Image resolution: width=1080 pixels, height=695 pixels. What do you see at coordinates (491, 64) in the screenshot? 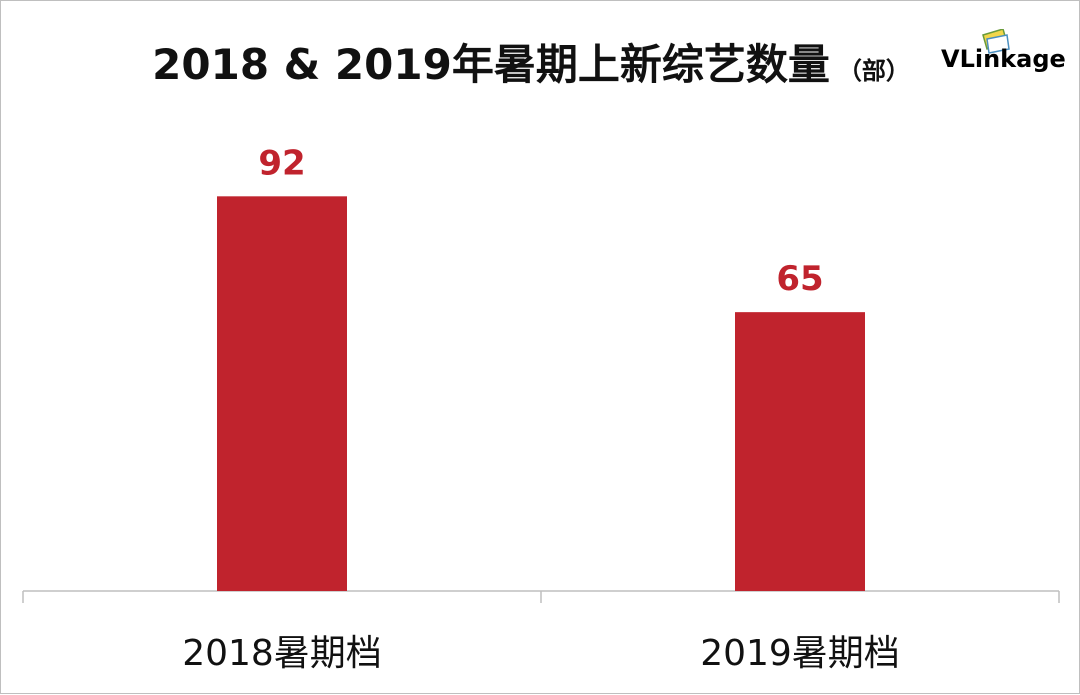
I see `chart-title-main: 2018 & 2019年暑期上新综艺数量` at bounding box center [491, 64].